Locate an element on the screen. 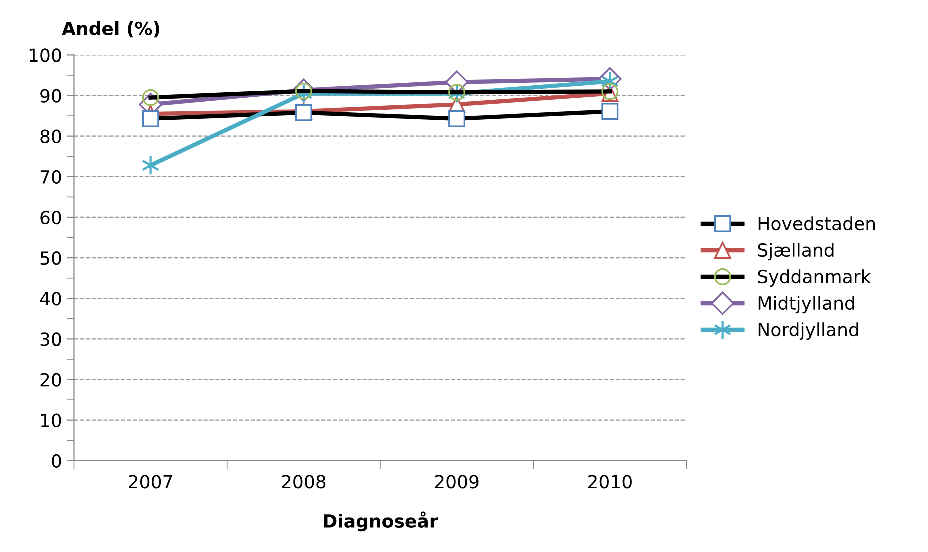 The image size is (928, 552). y-tick-label: 10 is located at coordinates (51, 421).